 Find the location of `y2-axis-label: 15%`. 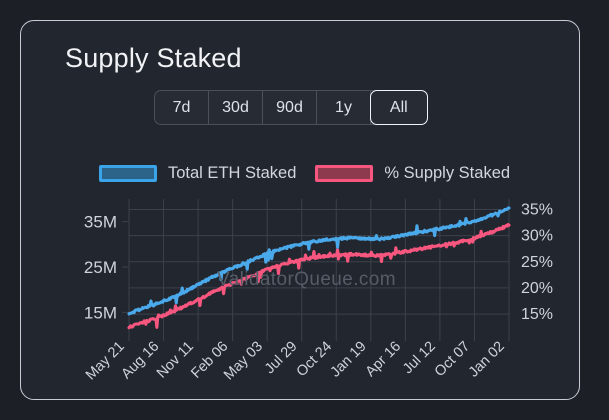

y2-axis-label: 15% is located at coordinates (537, 314).